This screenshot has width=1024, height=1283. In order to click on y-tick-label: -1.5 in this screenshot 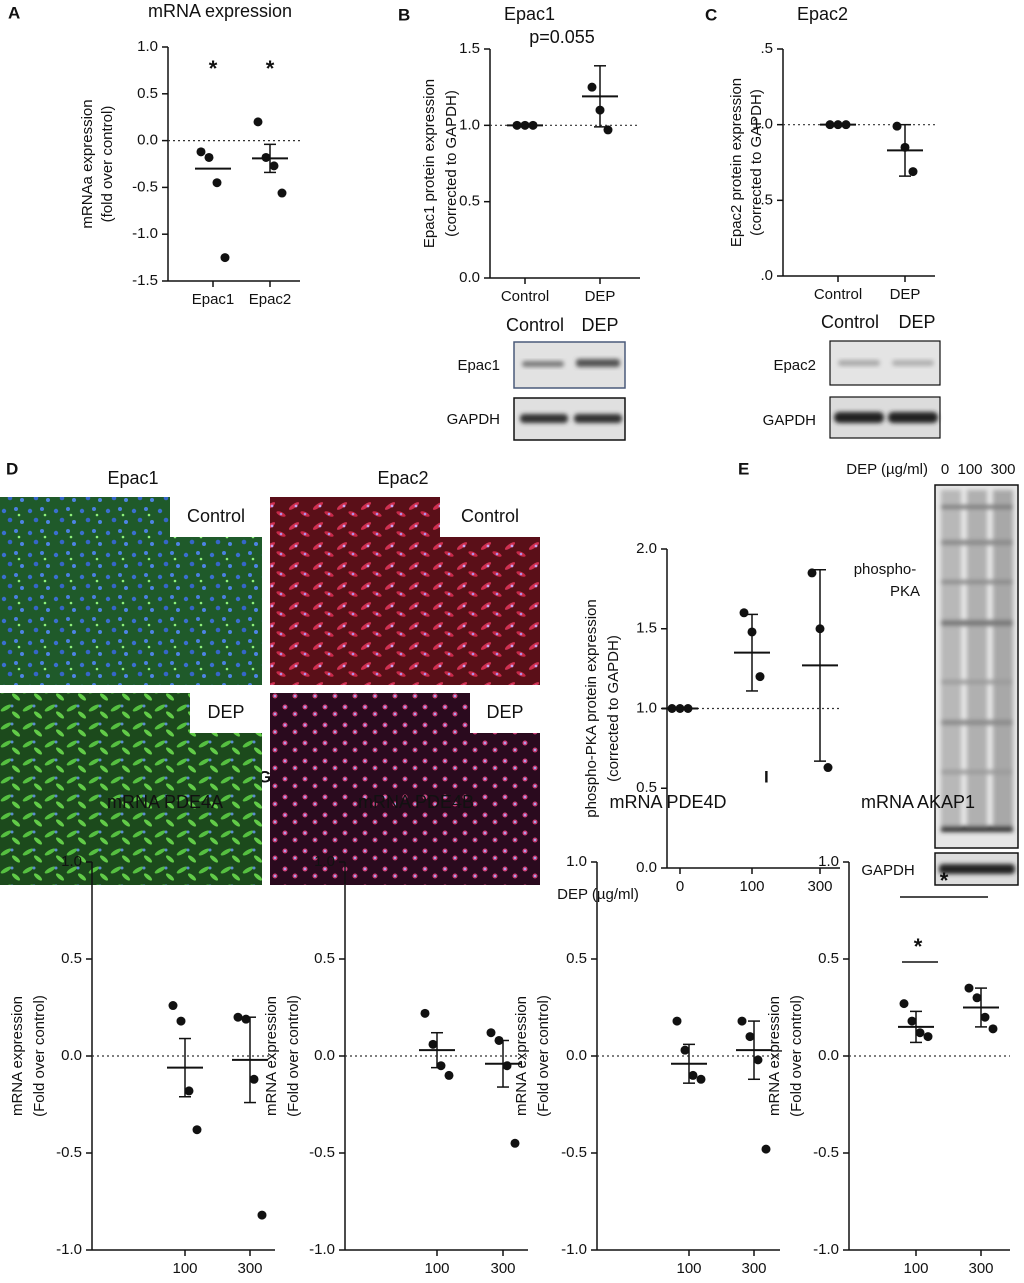, I will do `click(145, 280)`.